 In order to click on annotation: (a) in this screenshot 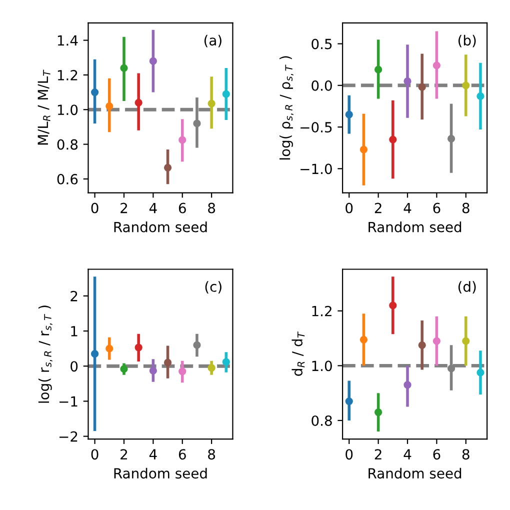, I will do `click(213, 41)`.